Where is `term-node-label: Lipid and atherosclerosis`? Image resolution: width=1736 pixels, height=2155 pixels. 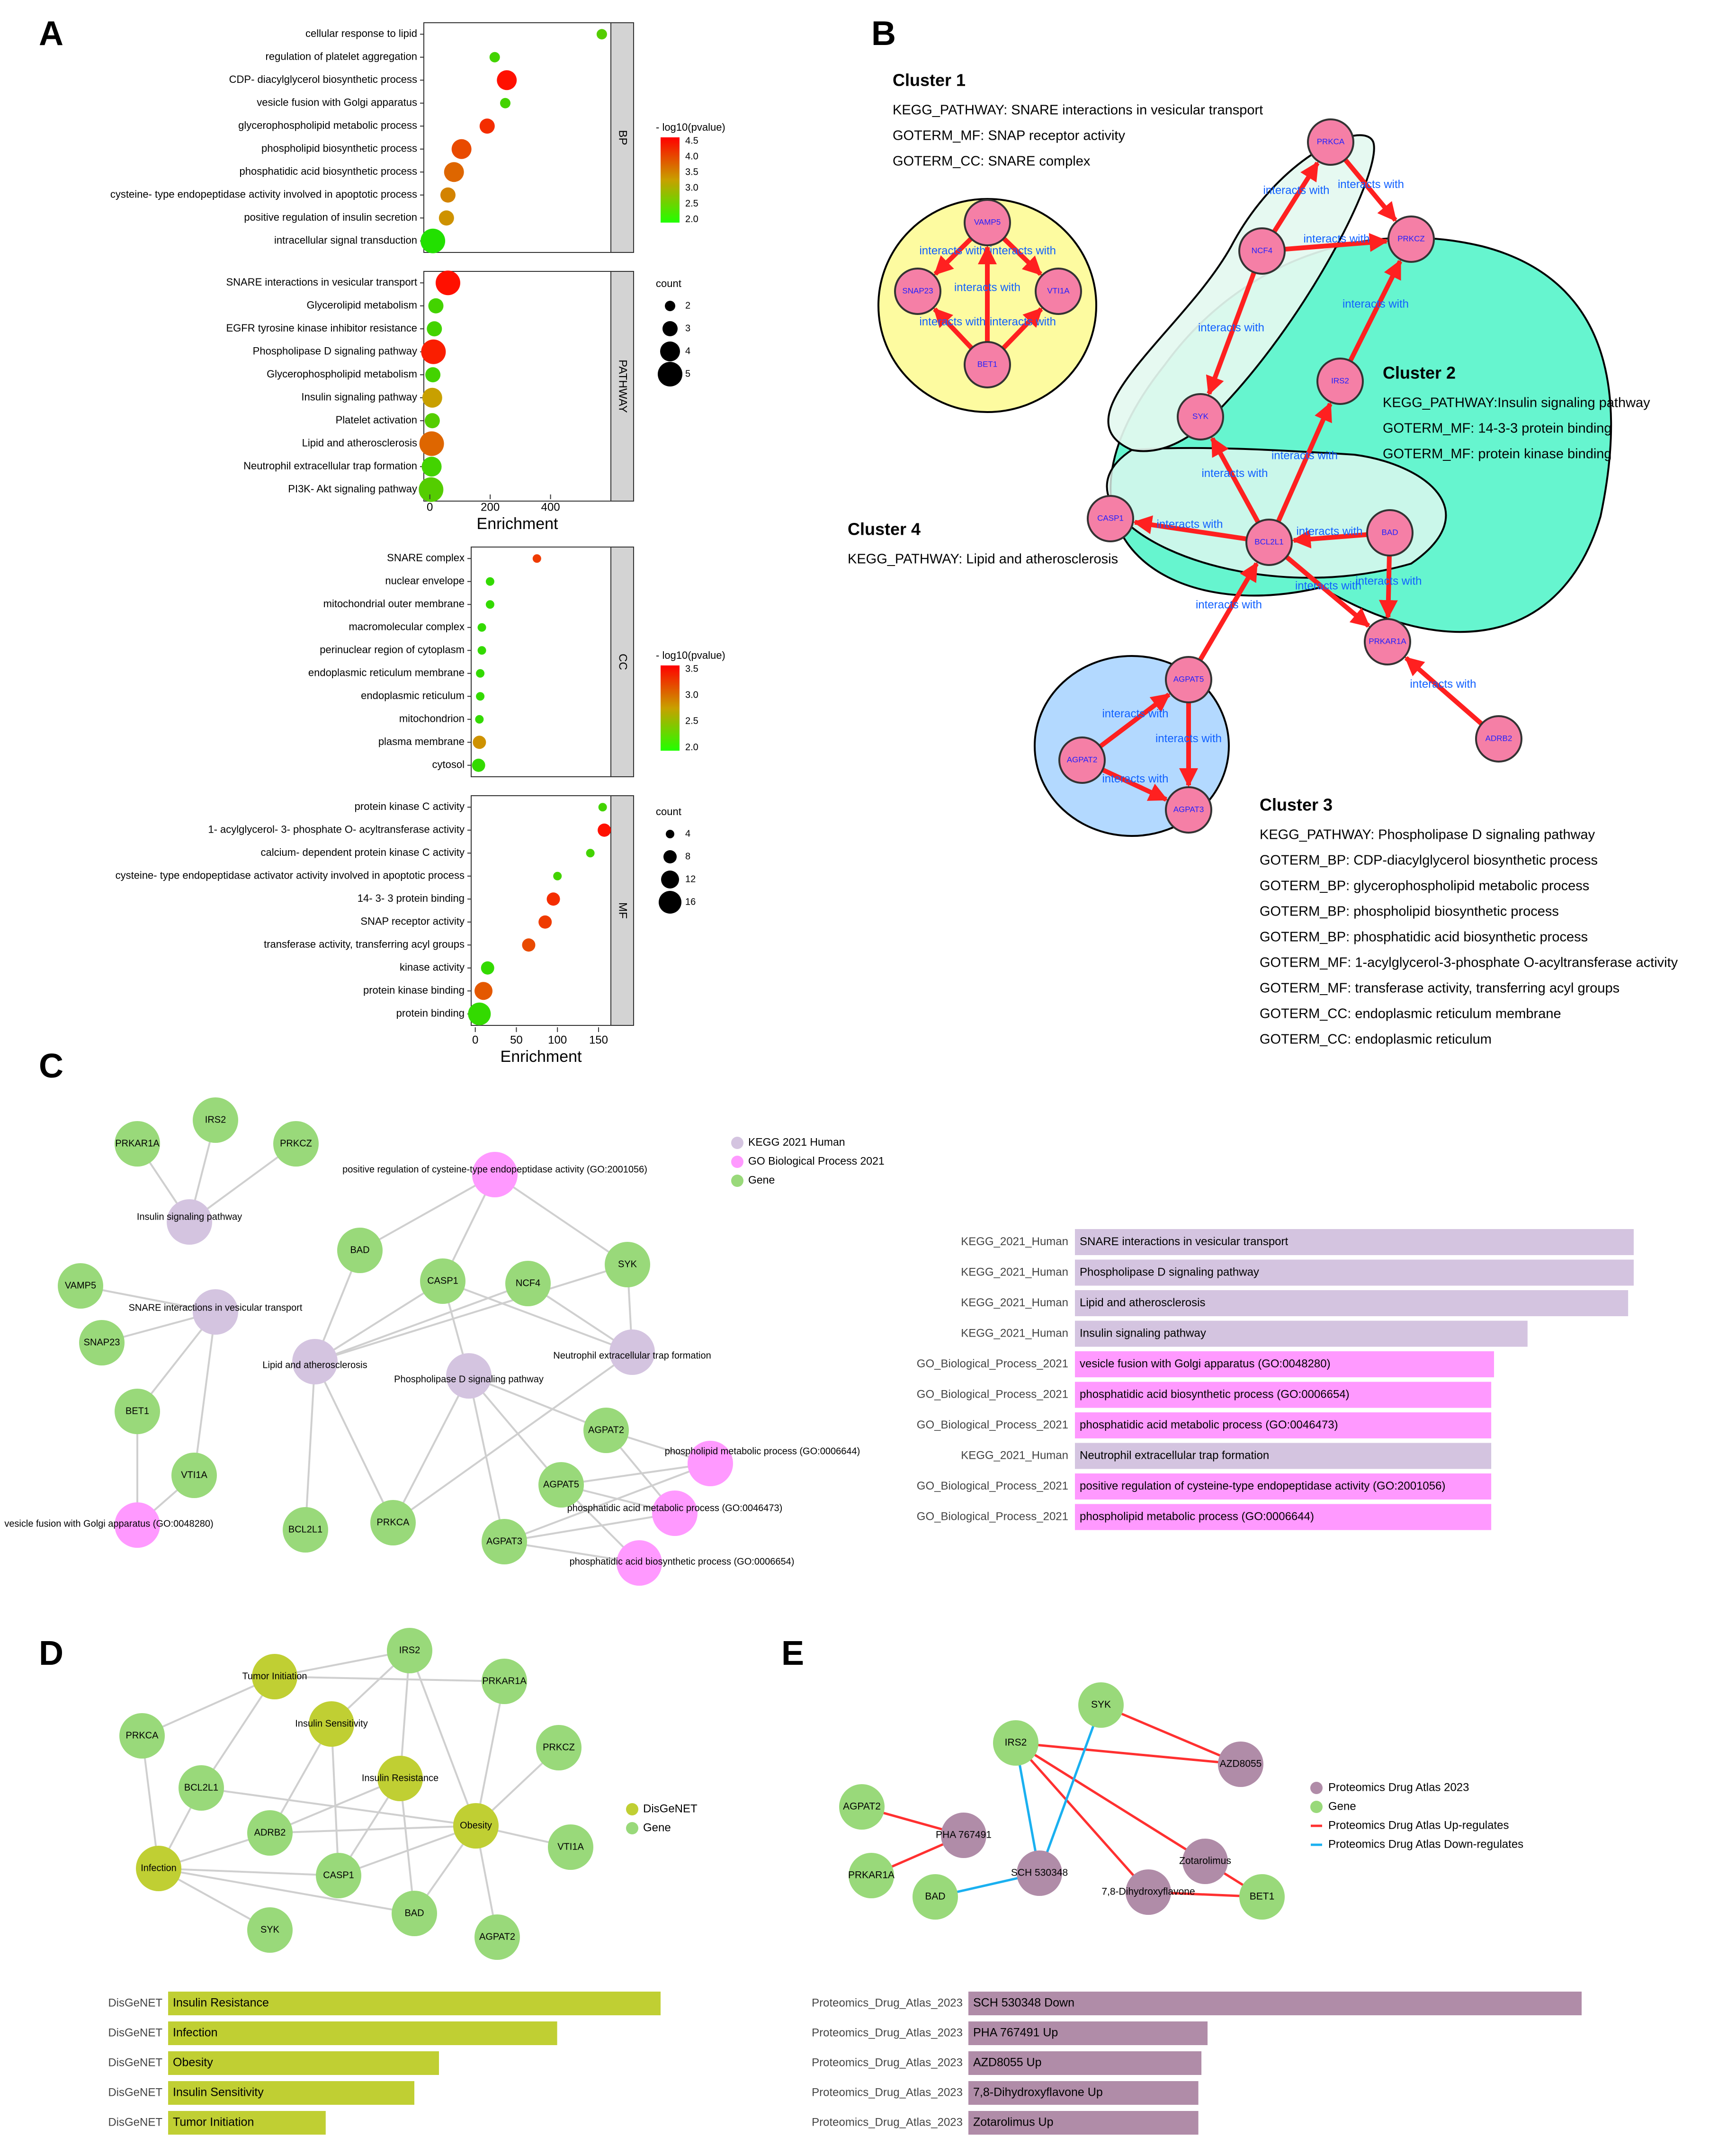
term-node-label: Lipid and atherosclerosis is located at coordinates (314, 1365).